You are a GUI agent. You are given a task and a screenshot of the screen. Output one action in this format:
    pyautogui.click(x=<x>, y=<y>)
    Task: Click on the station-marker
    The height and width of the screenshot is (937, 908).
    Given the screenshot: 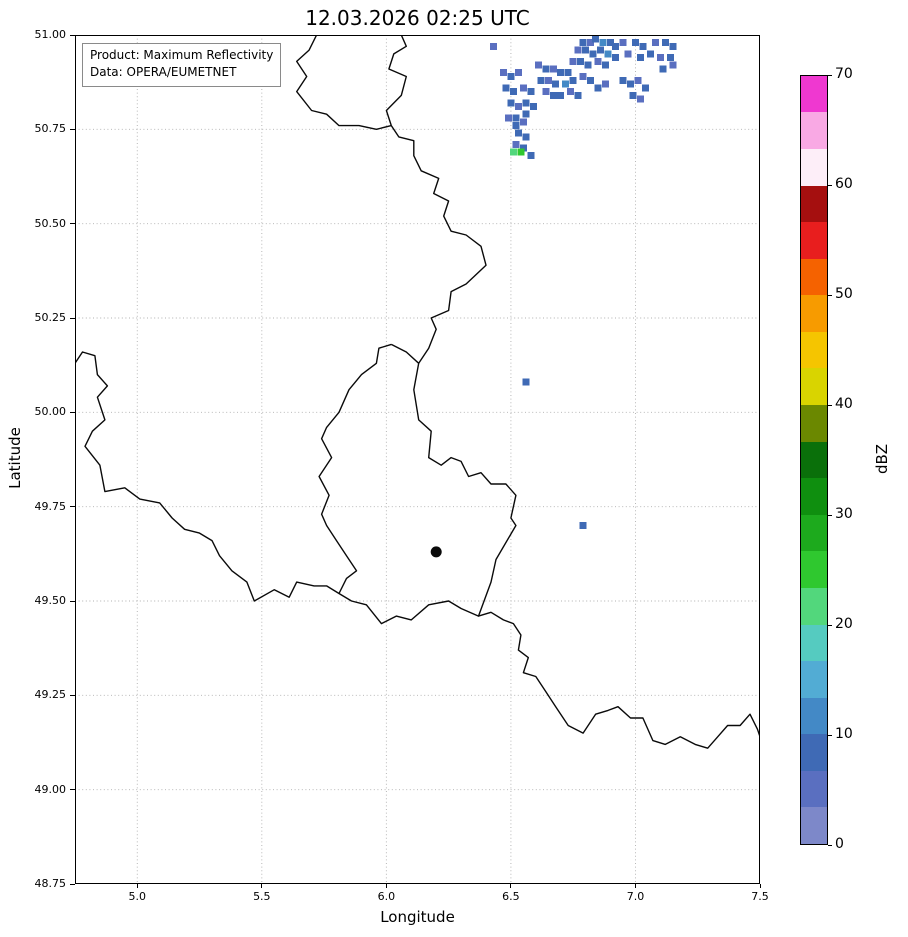 What is the action you would take?
    pyautogui.click(x=436, y=552)
    